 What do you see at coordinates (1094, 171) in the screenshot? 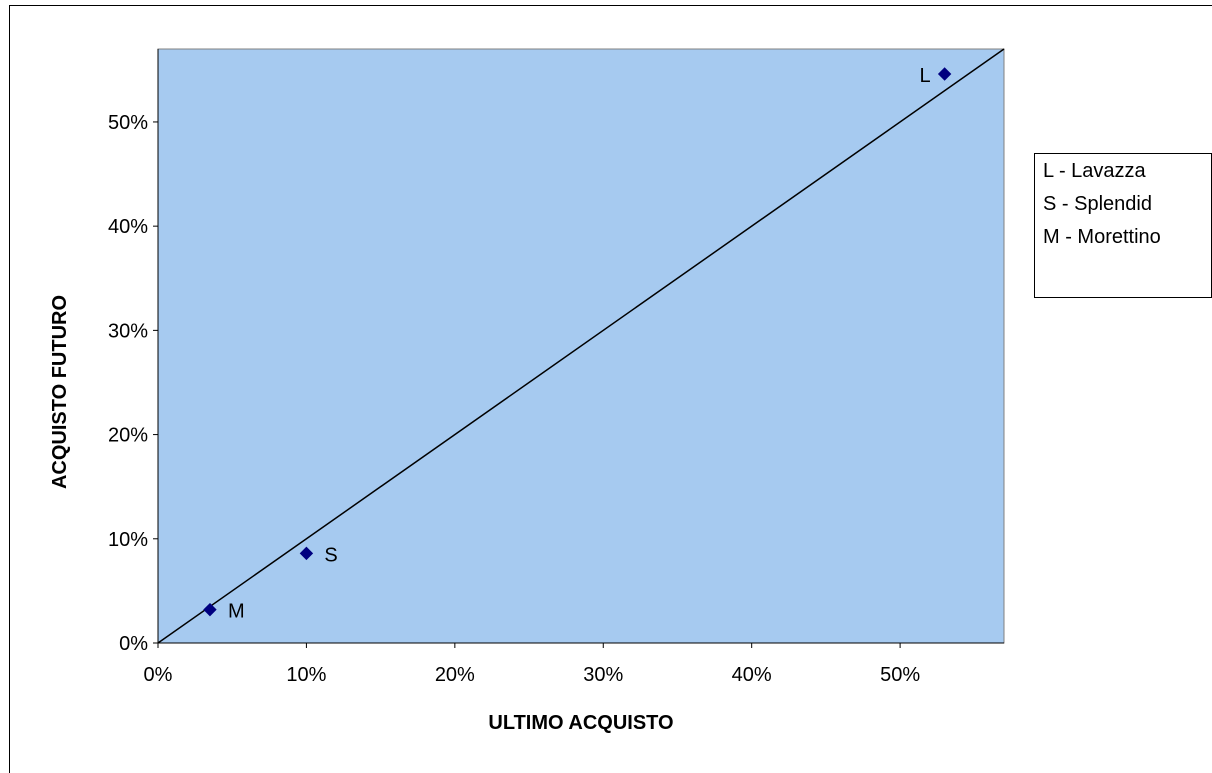
I see `legend-item-lavazza: L - Lavazza` at bounding box center [1094, 171].